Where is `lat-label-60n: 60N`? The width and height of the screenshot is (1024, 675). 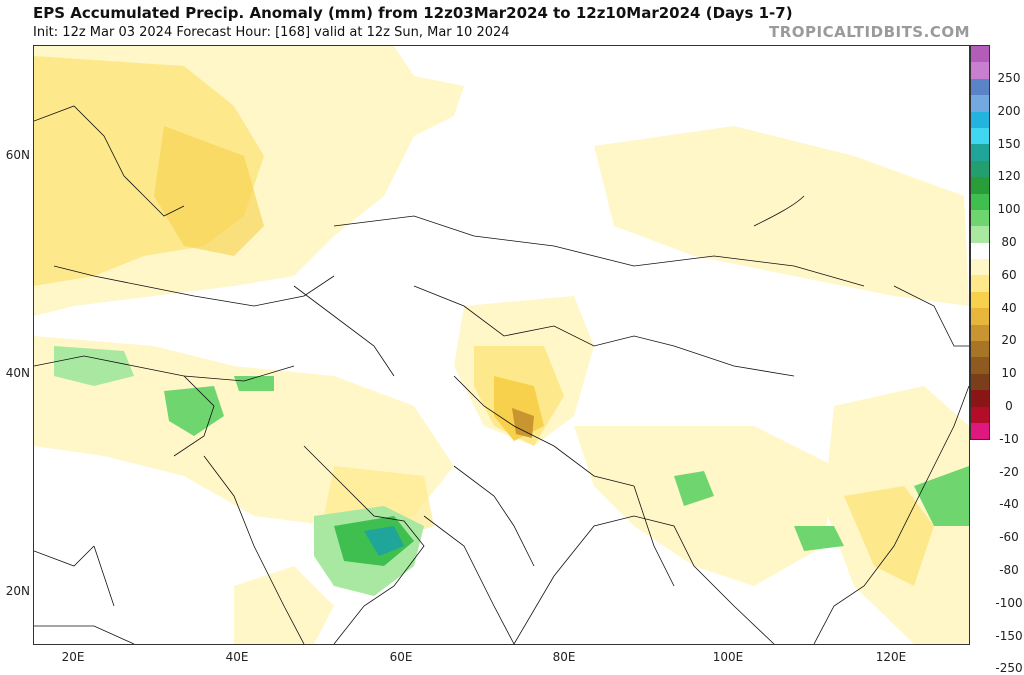
lat-label-60n: 60N is located at coordinates (17, 155).